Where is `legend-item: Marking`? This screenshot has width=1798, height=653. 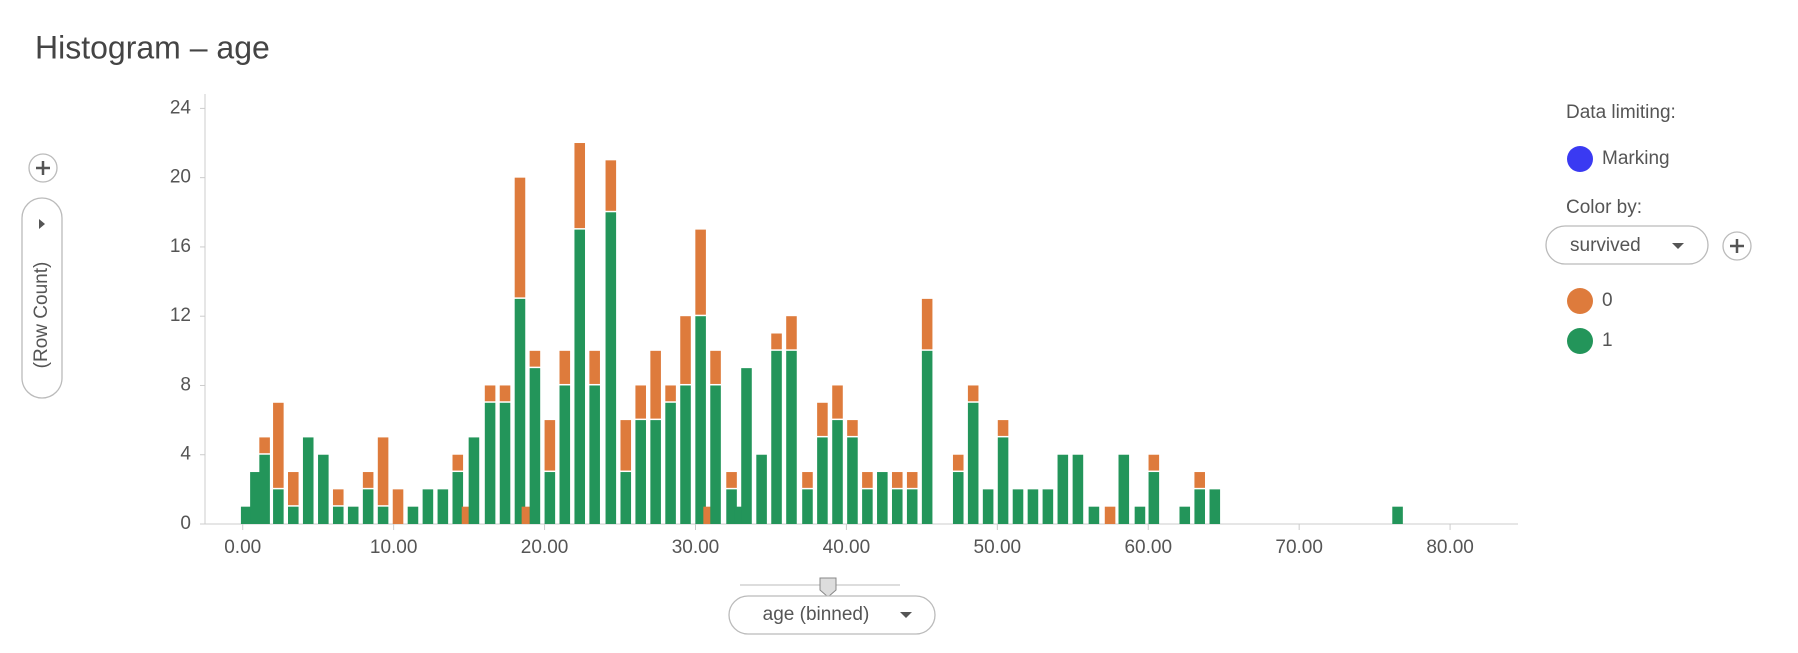
legend-item: Marking is located at coordinates (1636, 158).